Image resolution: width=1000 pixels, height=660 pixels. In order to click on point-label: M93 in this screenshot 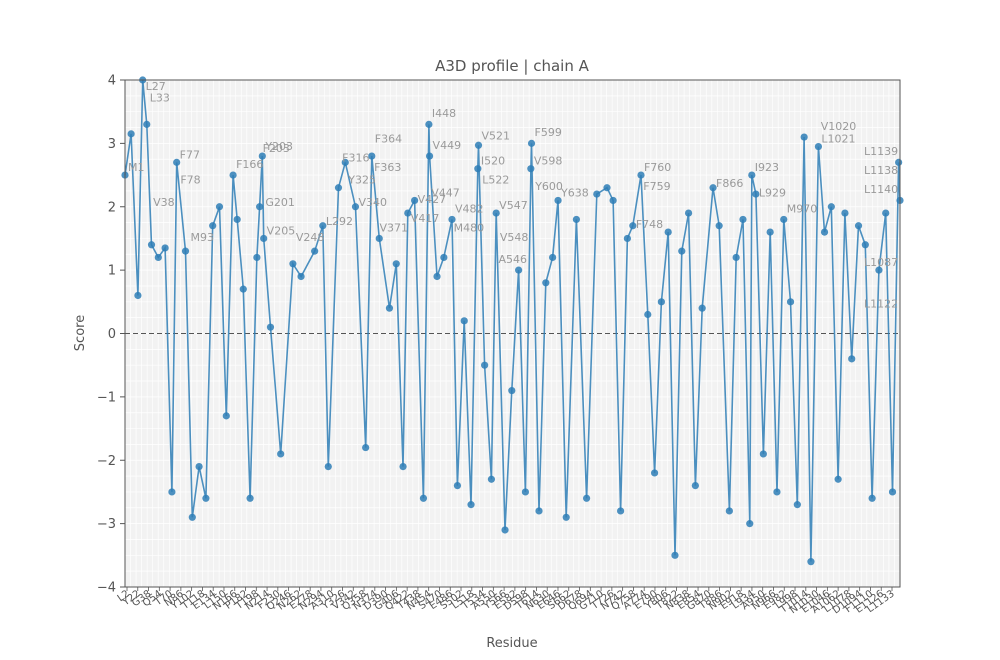, I will do `click(203, 237)`.